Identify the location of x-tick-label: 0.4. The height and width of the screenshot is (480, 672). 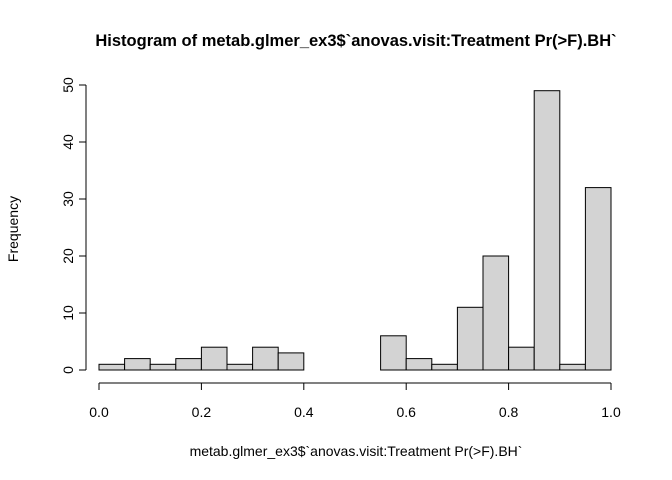
(304, 412).